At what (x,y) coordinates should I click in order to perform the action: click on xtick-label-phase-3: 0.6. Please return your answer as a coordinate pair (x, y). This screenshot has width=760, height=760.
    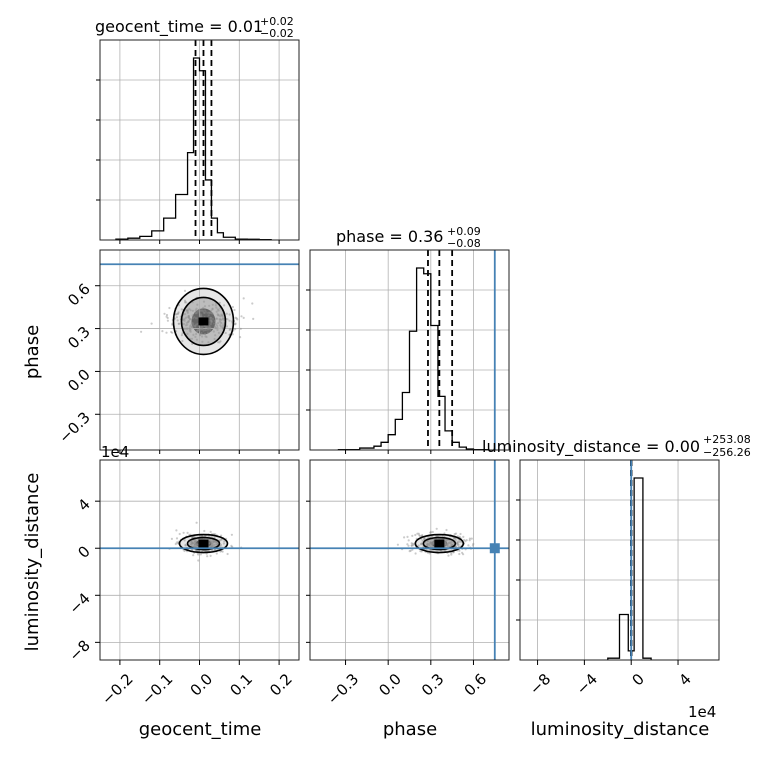
    Looking at the image, I should click on (476, 685).